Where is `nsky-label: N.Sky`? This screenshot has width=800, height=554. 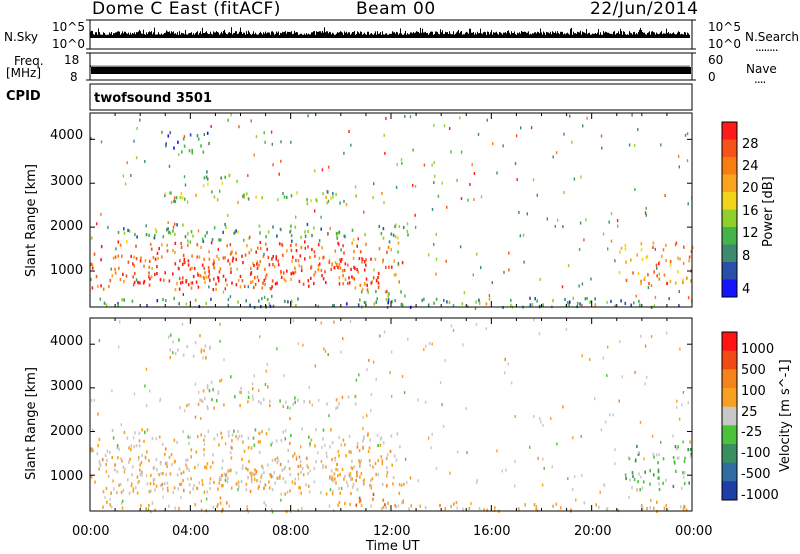 nsky-label: N.Sky is located at coordinates (21, 37).